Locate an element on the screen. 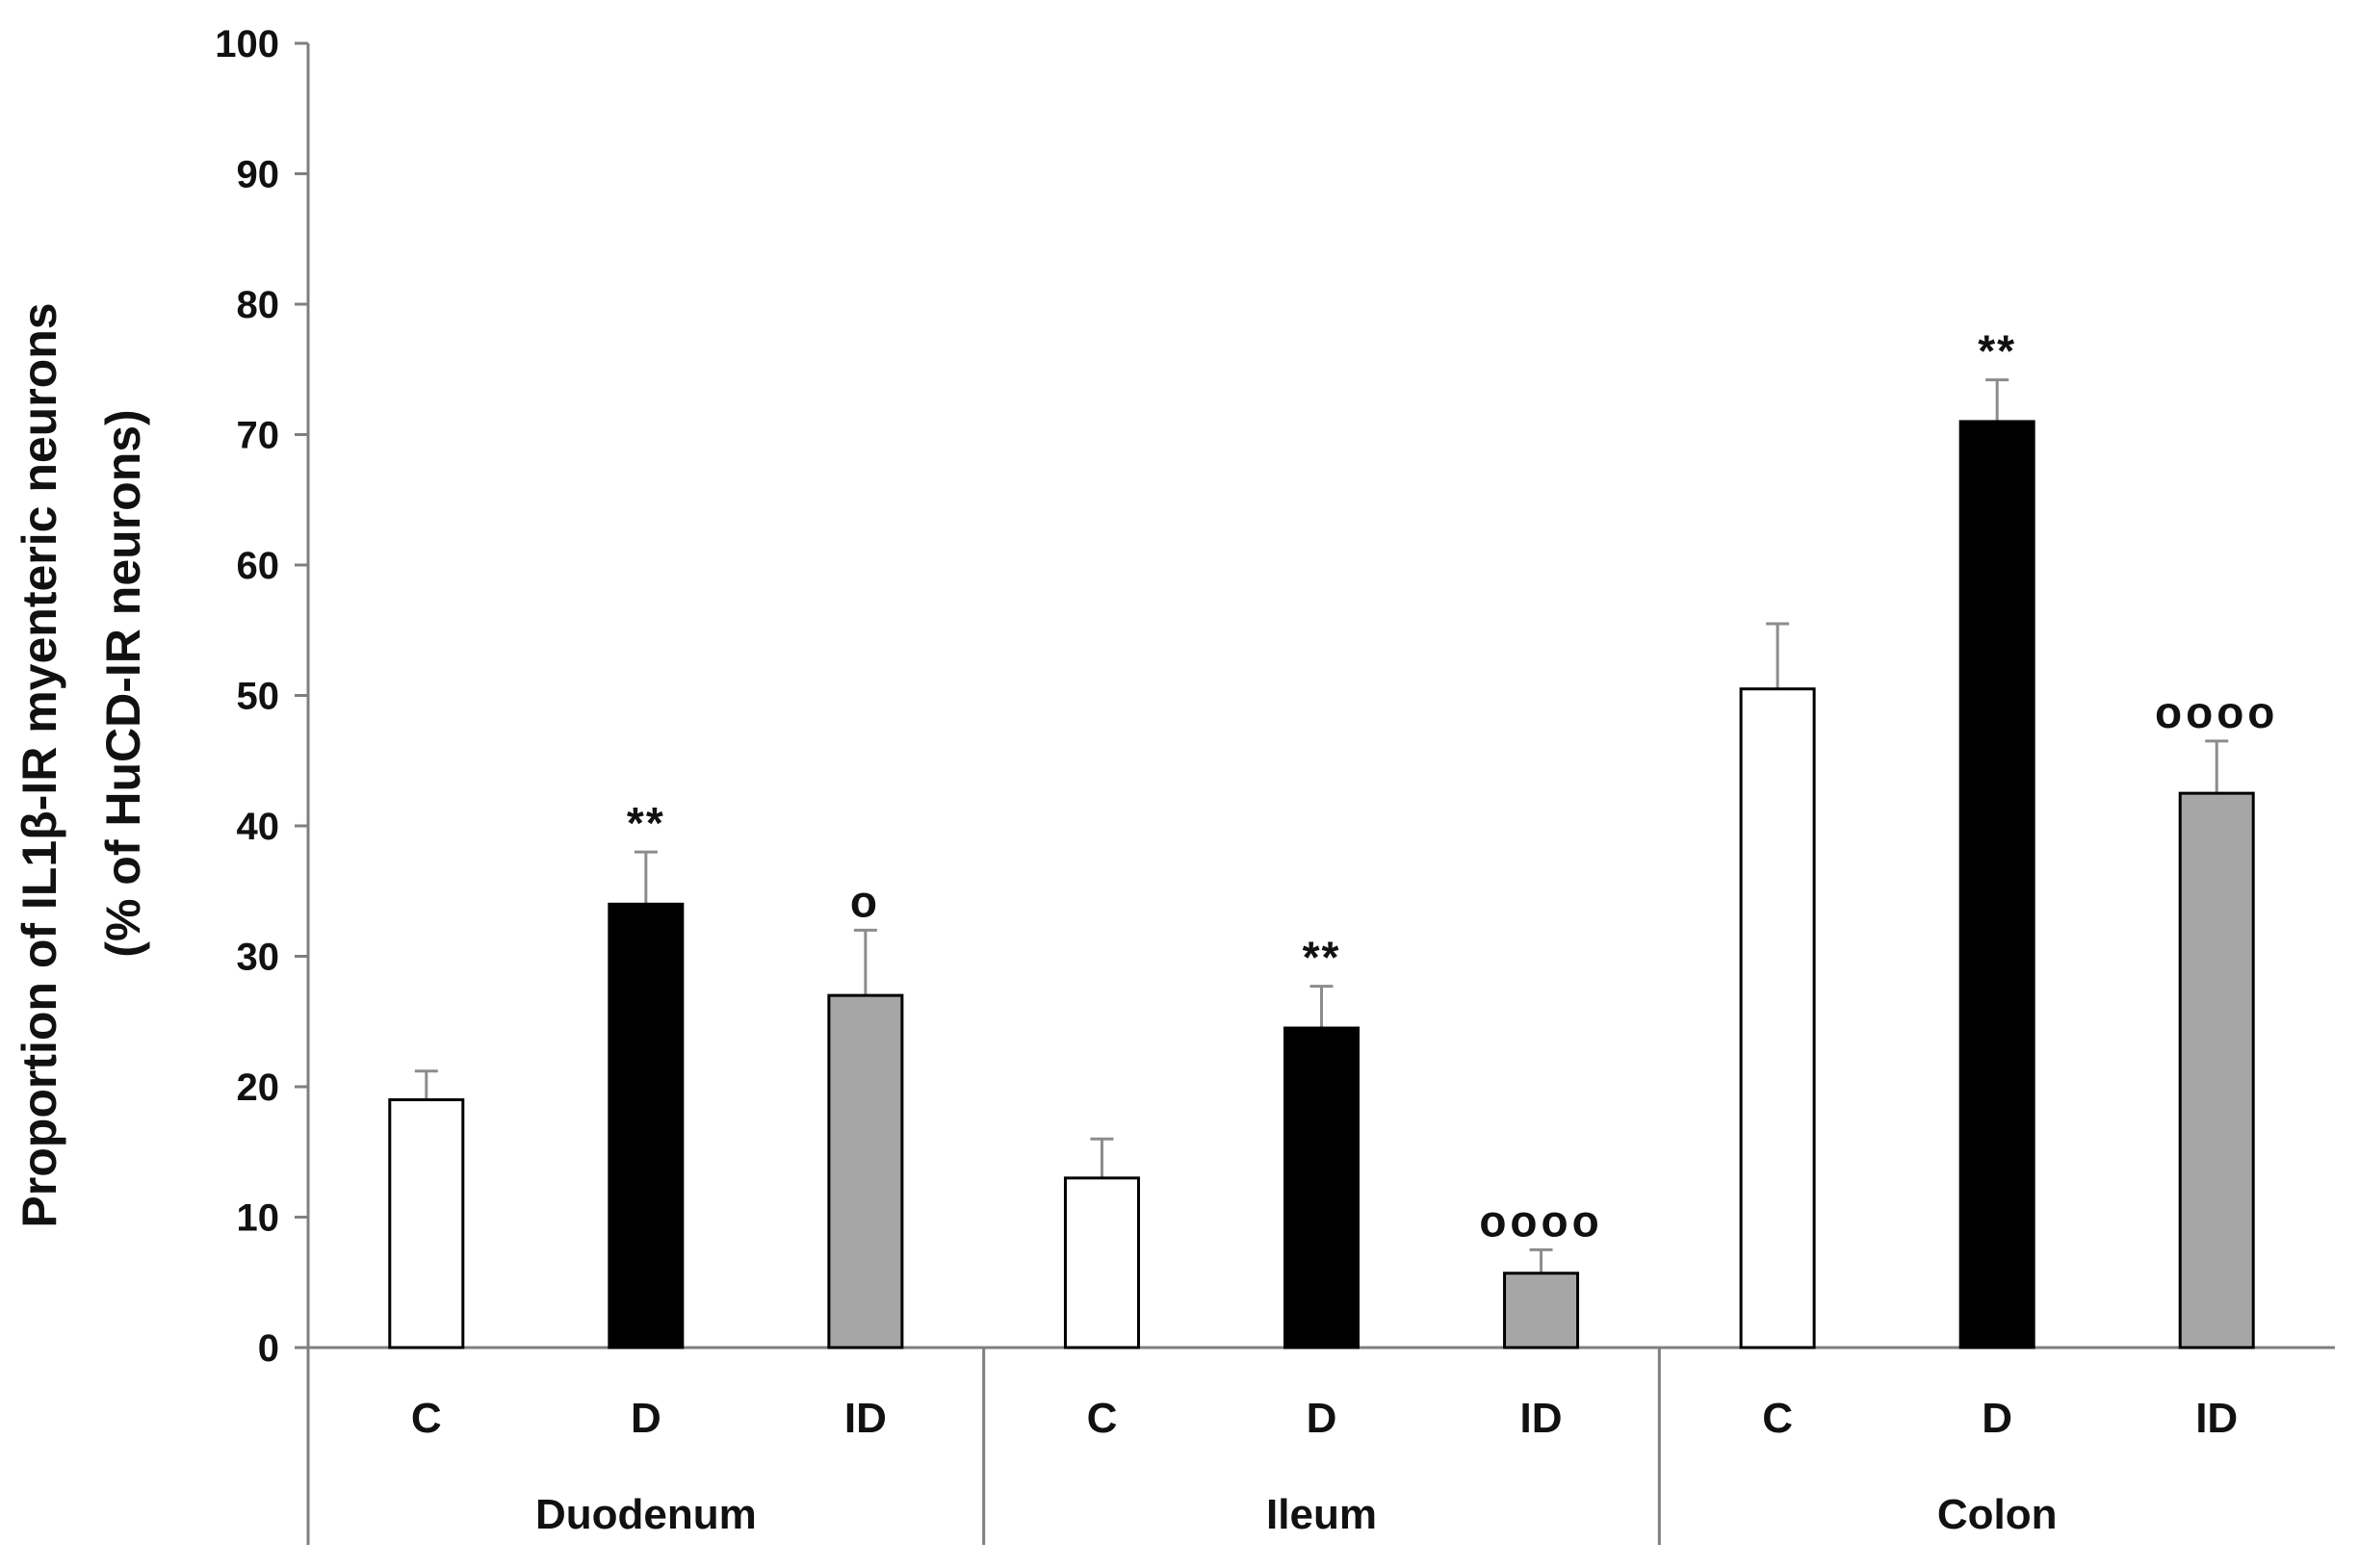  bar-duodenum-d is located at coordinates (647, 1126).